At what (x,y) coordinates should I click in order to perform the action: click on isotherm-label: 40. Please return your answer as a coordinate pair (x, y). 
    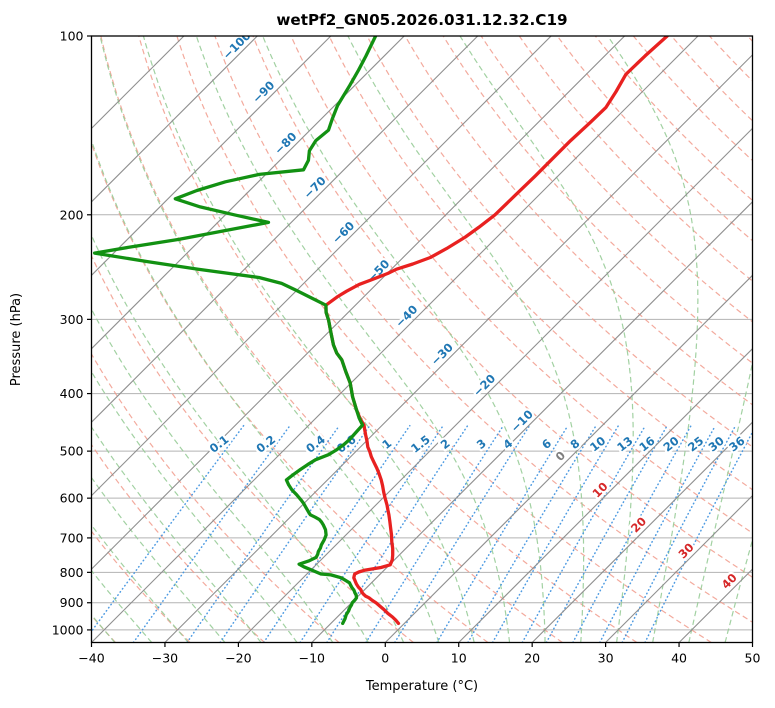
    Looking at the image, I should click on (729, 581).